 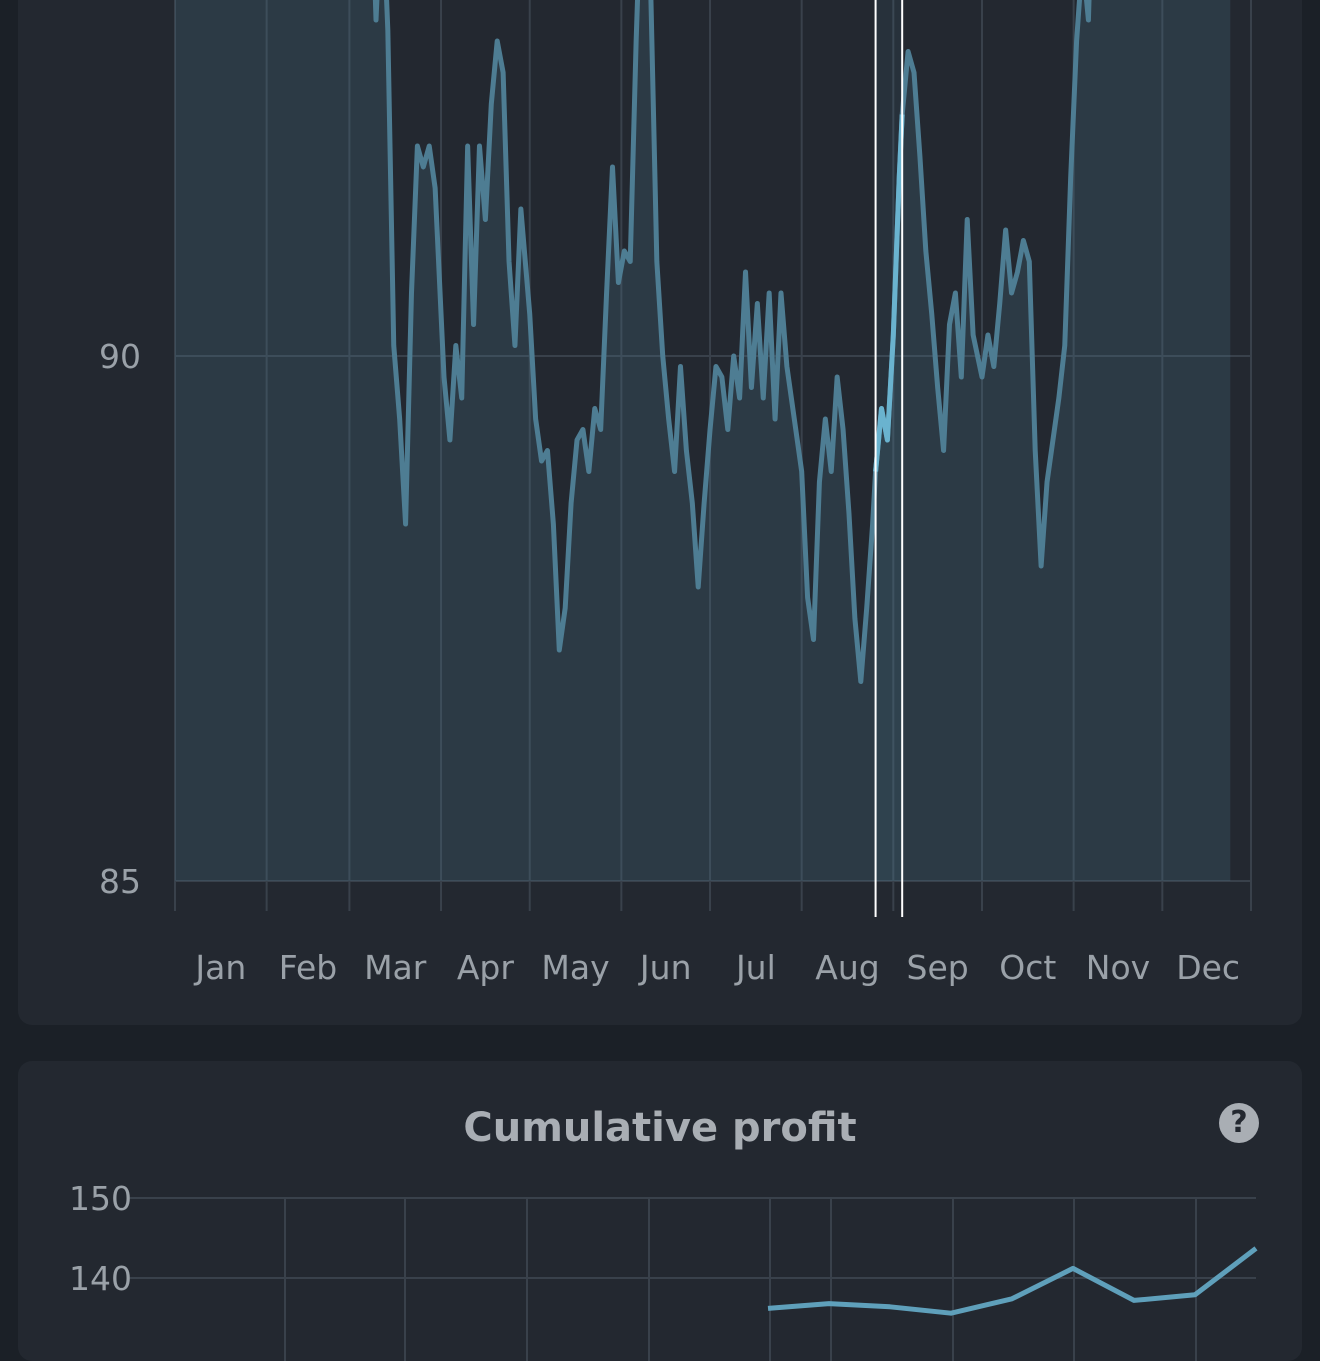 What do you see at coordinates (1208, 967) in the screenshot?
I see `x-tick-label: Dec` at bounding box center [1208, 967].